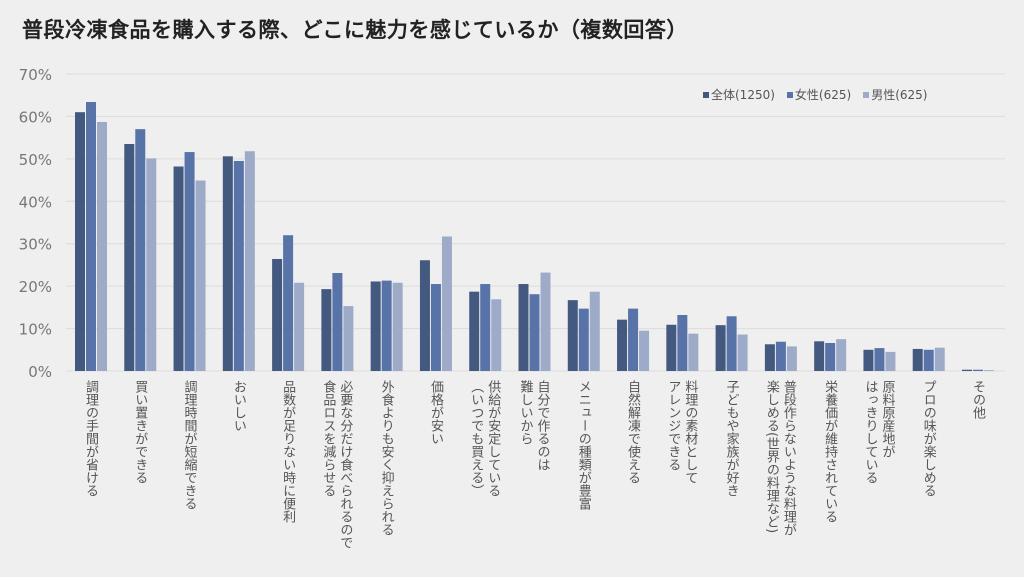  Describe the element at coordinates (238, 406) in the screenshot. I see `x-tick-label: おいしい` at that location.